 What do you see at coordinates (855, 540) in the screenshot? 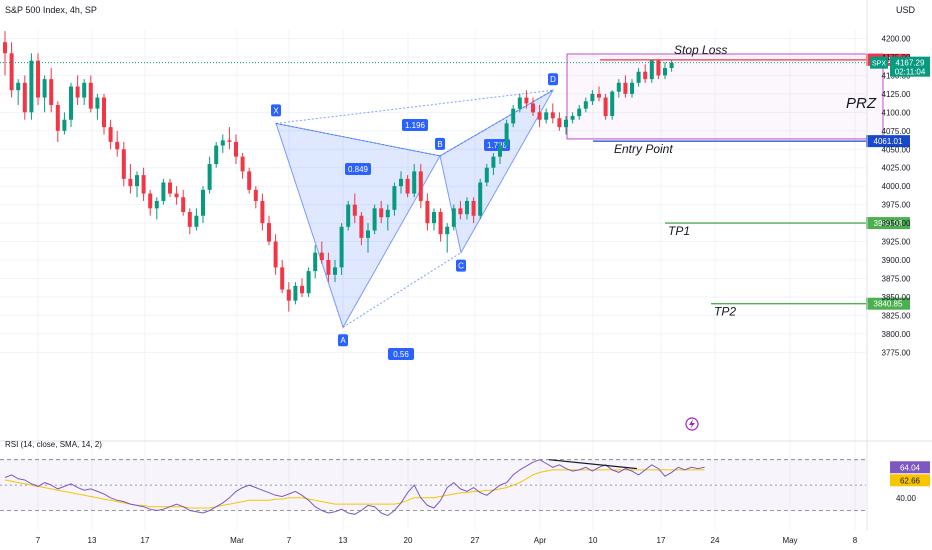
I see `time-tick-label: 8` at bounding box center [855, 540].